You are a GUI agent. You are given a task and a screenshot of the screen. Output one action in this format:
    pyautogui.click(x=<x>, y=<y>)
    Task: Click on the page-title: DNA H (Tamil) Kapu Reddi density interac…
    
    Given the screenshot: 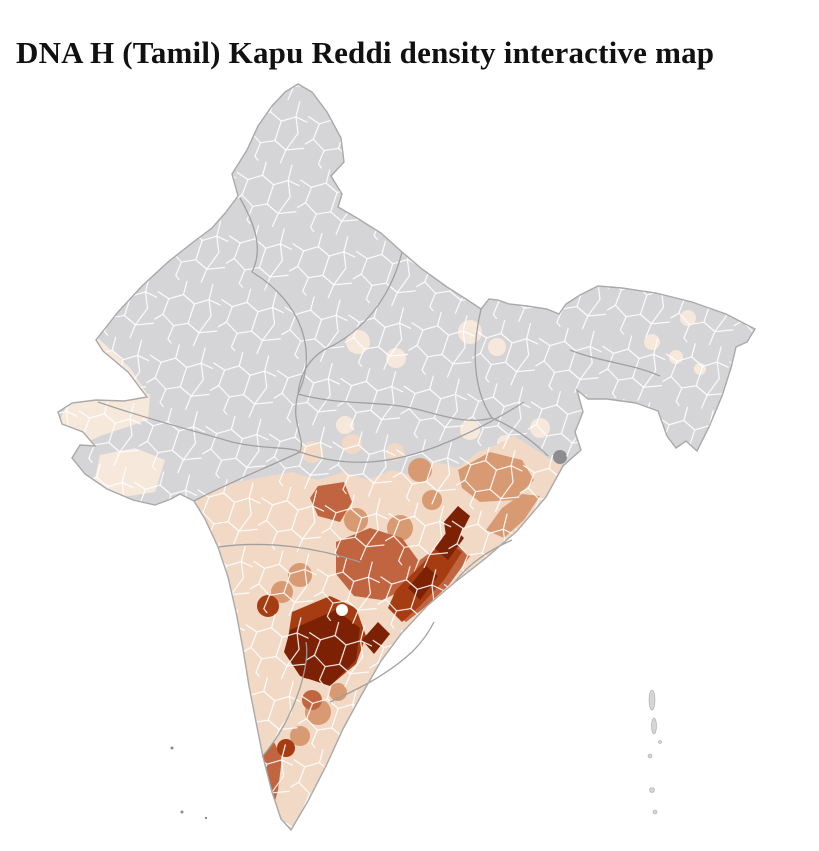 What is the action you would take?
    pyautogui.click(x=365, y=52)
    